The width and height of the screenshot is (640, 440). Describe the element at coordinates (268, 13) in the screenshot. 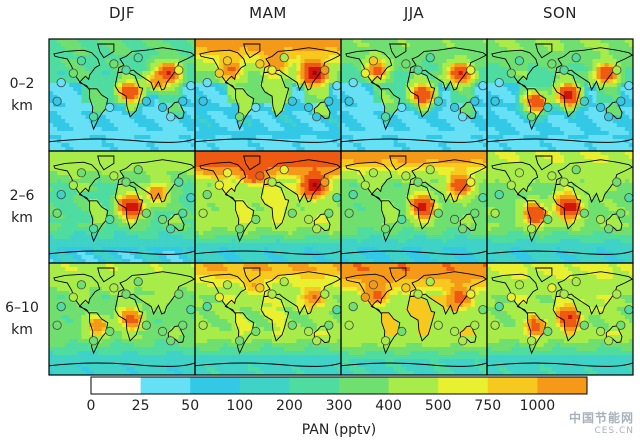

I see `season-label-mam: MAM` at that location.